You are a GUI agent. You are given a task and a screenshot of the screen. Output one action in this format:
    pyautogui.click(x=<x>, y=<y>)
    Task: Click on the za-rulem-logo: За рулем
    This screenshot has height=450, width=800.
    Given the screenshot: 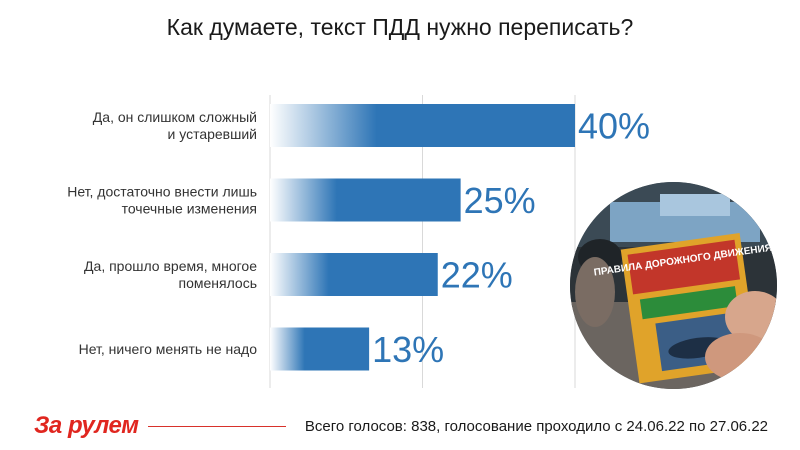 What is the action you would take?
    pyautogui.click(x=86, y=425)
    